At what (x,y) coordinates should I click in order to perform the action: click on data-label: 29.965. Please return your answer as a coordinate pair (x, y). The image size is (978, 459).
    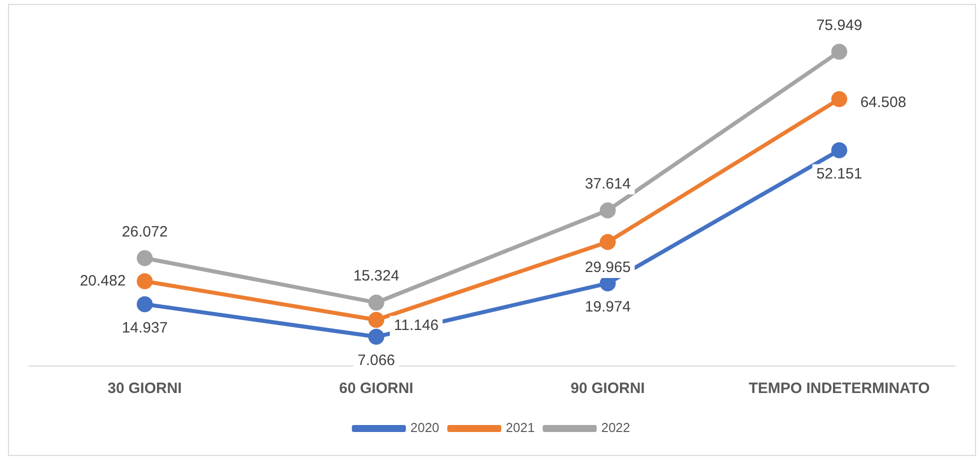
    Looking at the image, I should click on (607, 267).